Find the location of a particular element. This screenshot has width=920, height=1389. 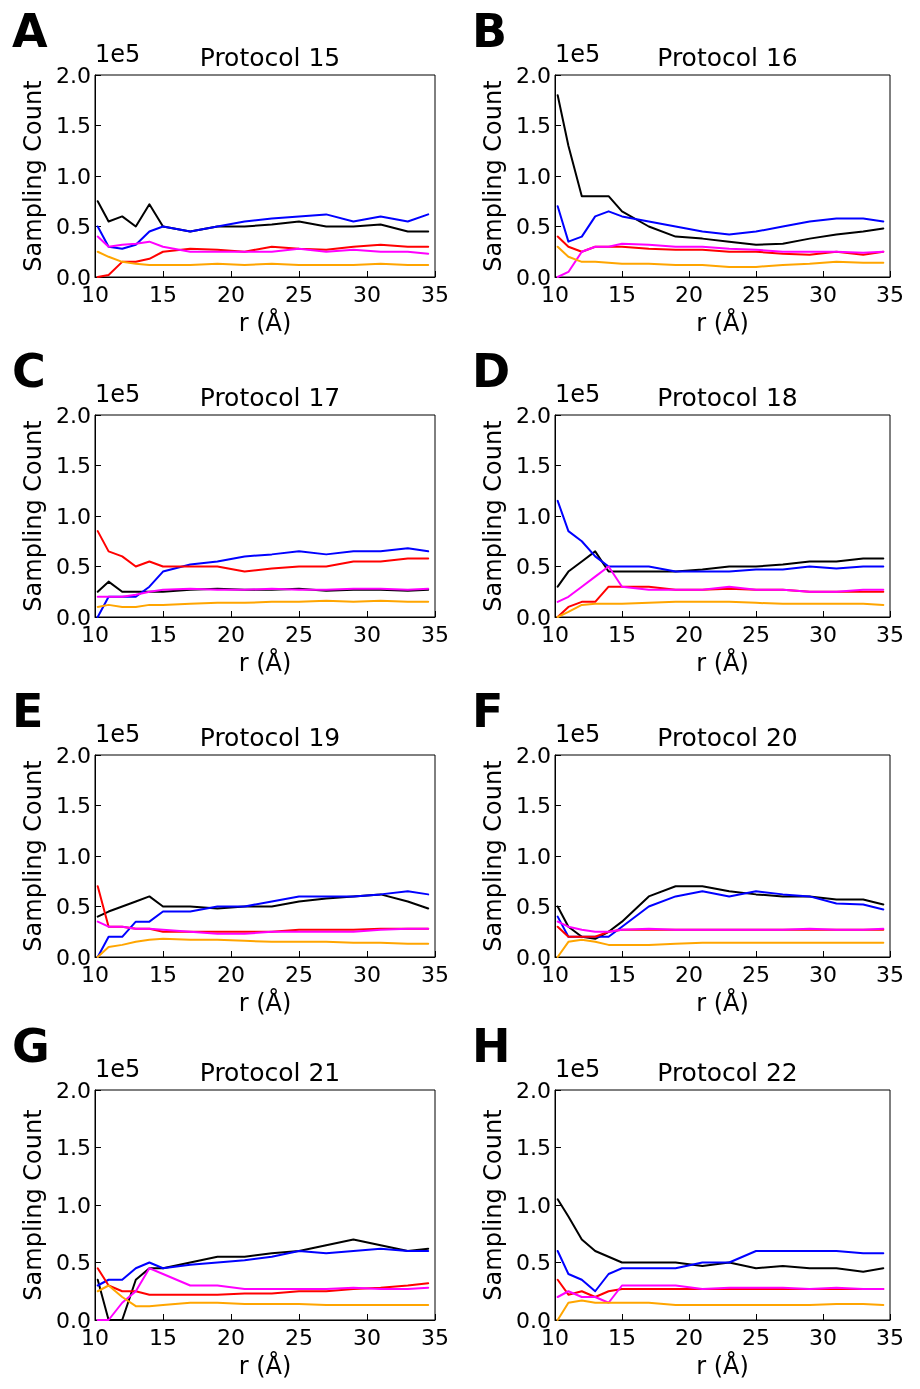

text: D is located at coordinates (491, 371).